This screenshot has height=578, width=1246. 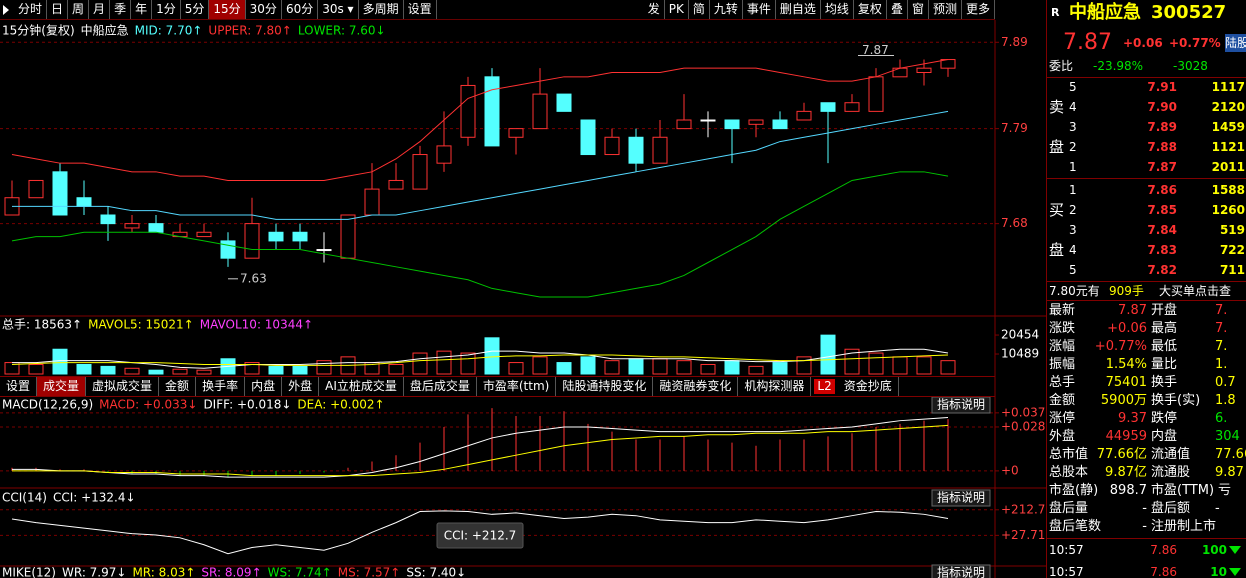 I want to click on quote-row: 5 7.82 711, so click(x=1146, y=270).